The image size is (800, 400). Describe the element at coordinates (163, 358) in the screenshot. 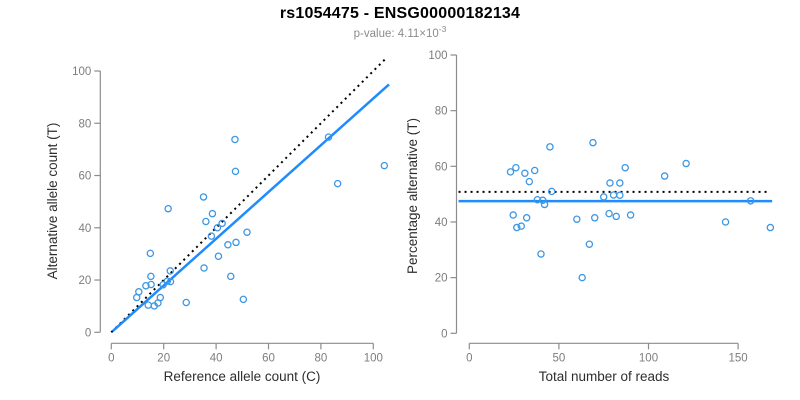

I see `x-tick-label: 20` at that location.